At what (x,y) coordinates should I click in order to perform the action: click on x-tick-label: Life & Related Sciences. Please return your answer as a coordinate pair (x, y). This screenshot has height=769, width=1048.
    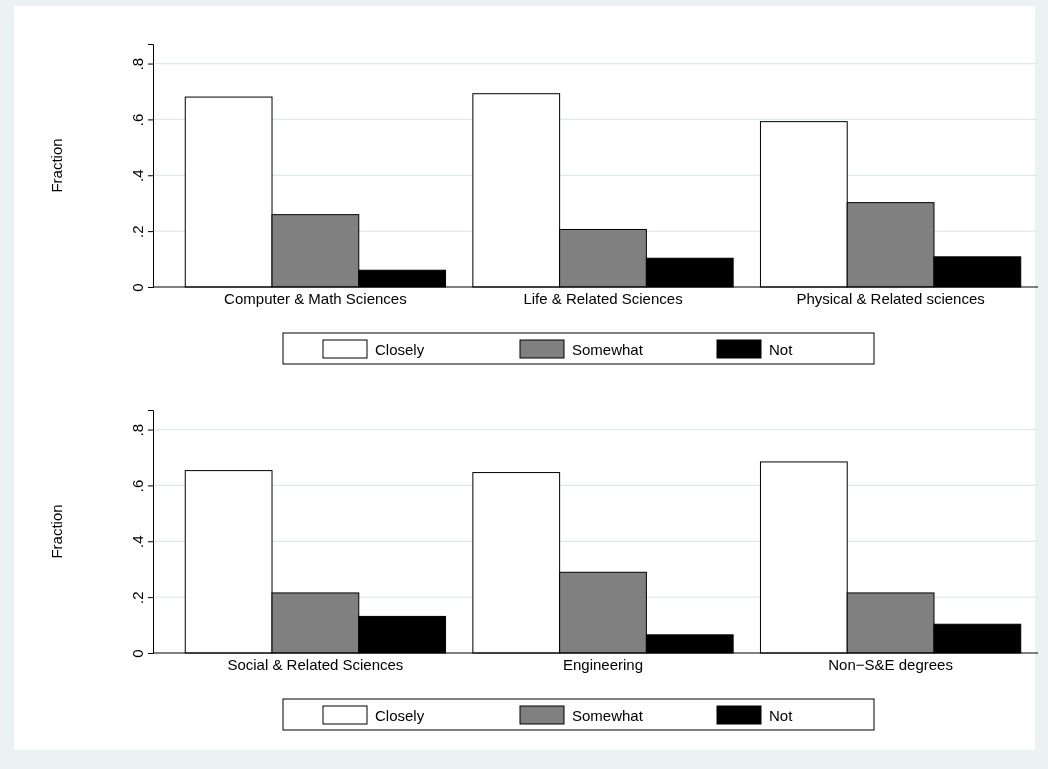
    Looking at the image, I should click on (603, 299).